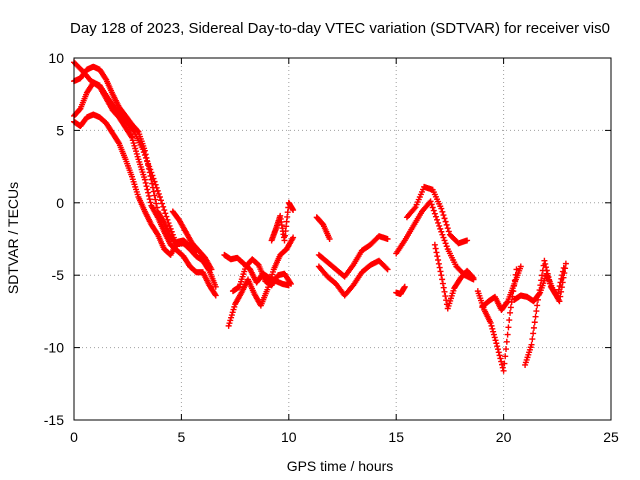 This screenshot has height=480, width=640. I want to click on x-tick-label: 10, so click(289, 437).